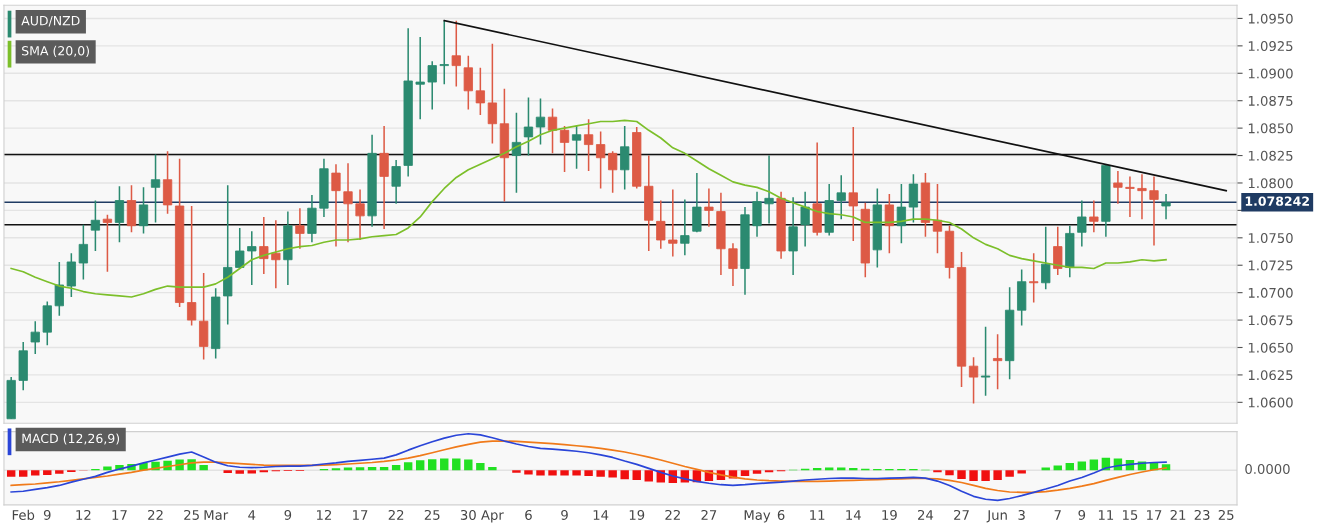 This screenshot has height=527, width=1323. Describe the element at coordinates (961, 514) in the screenshot. I see `x-tick-label: 27` at that location.